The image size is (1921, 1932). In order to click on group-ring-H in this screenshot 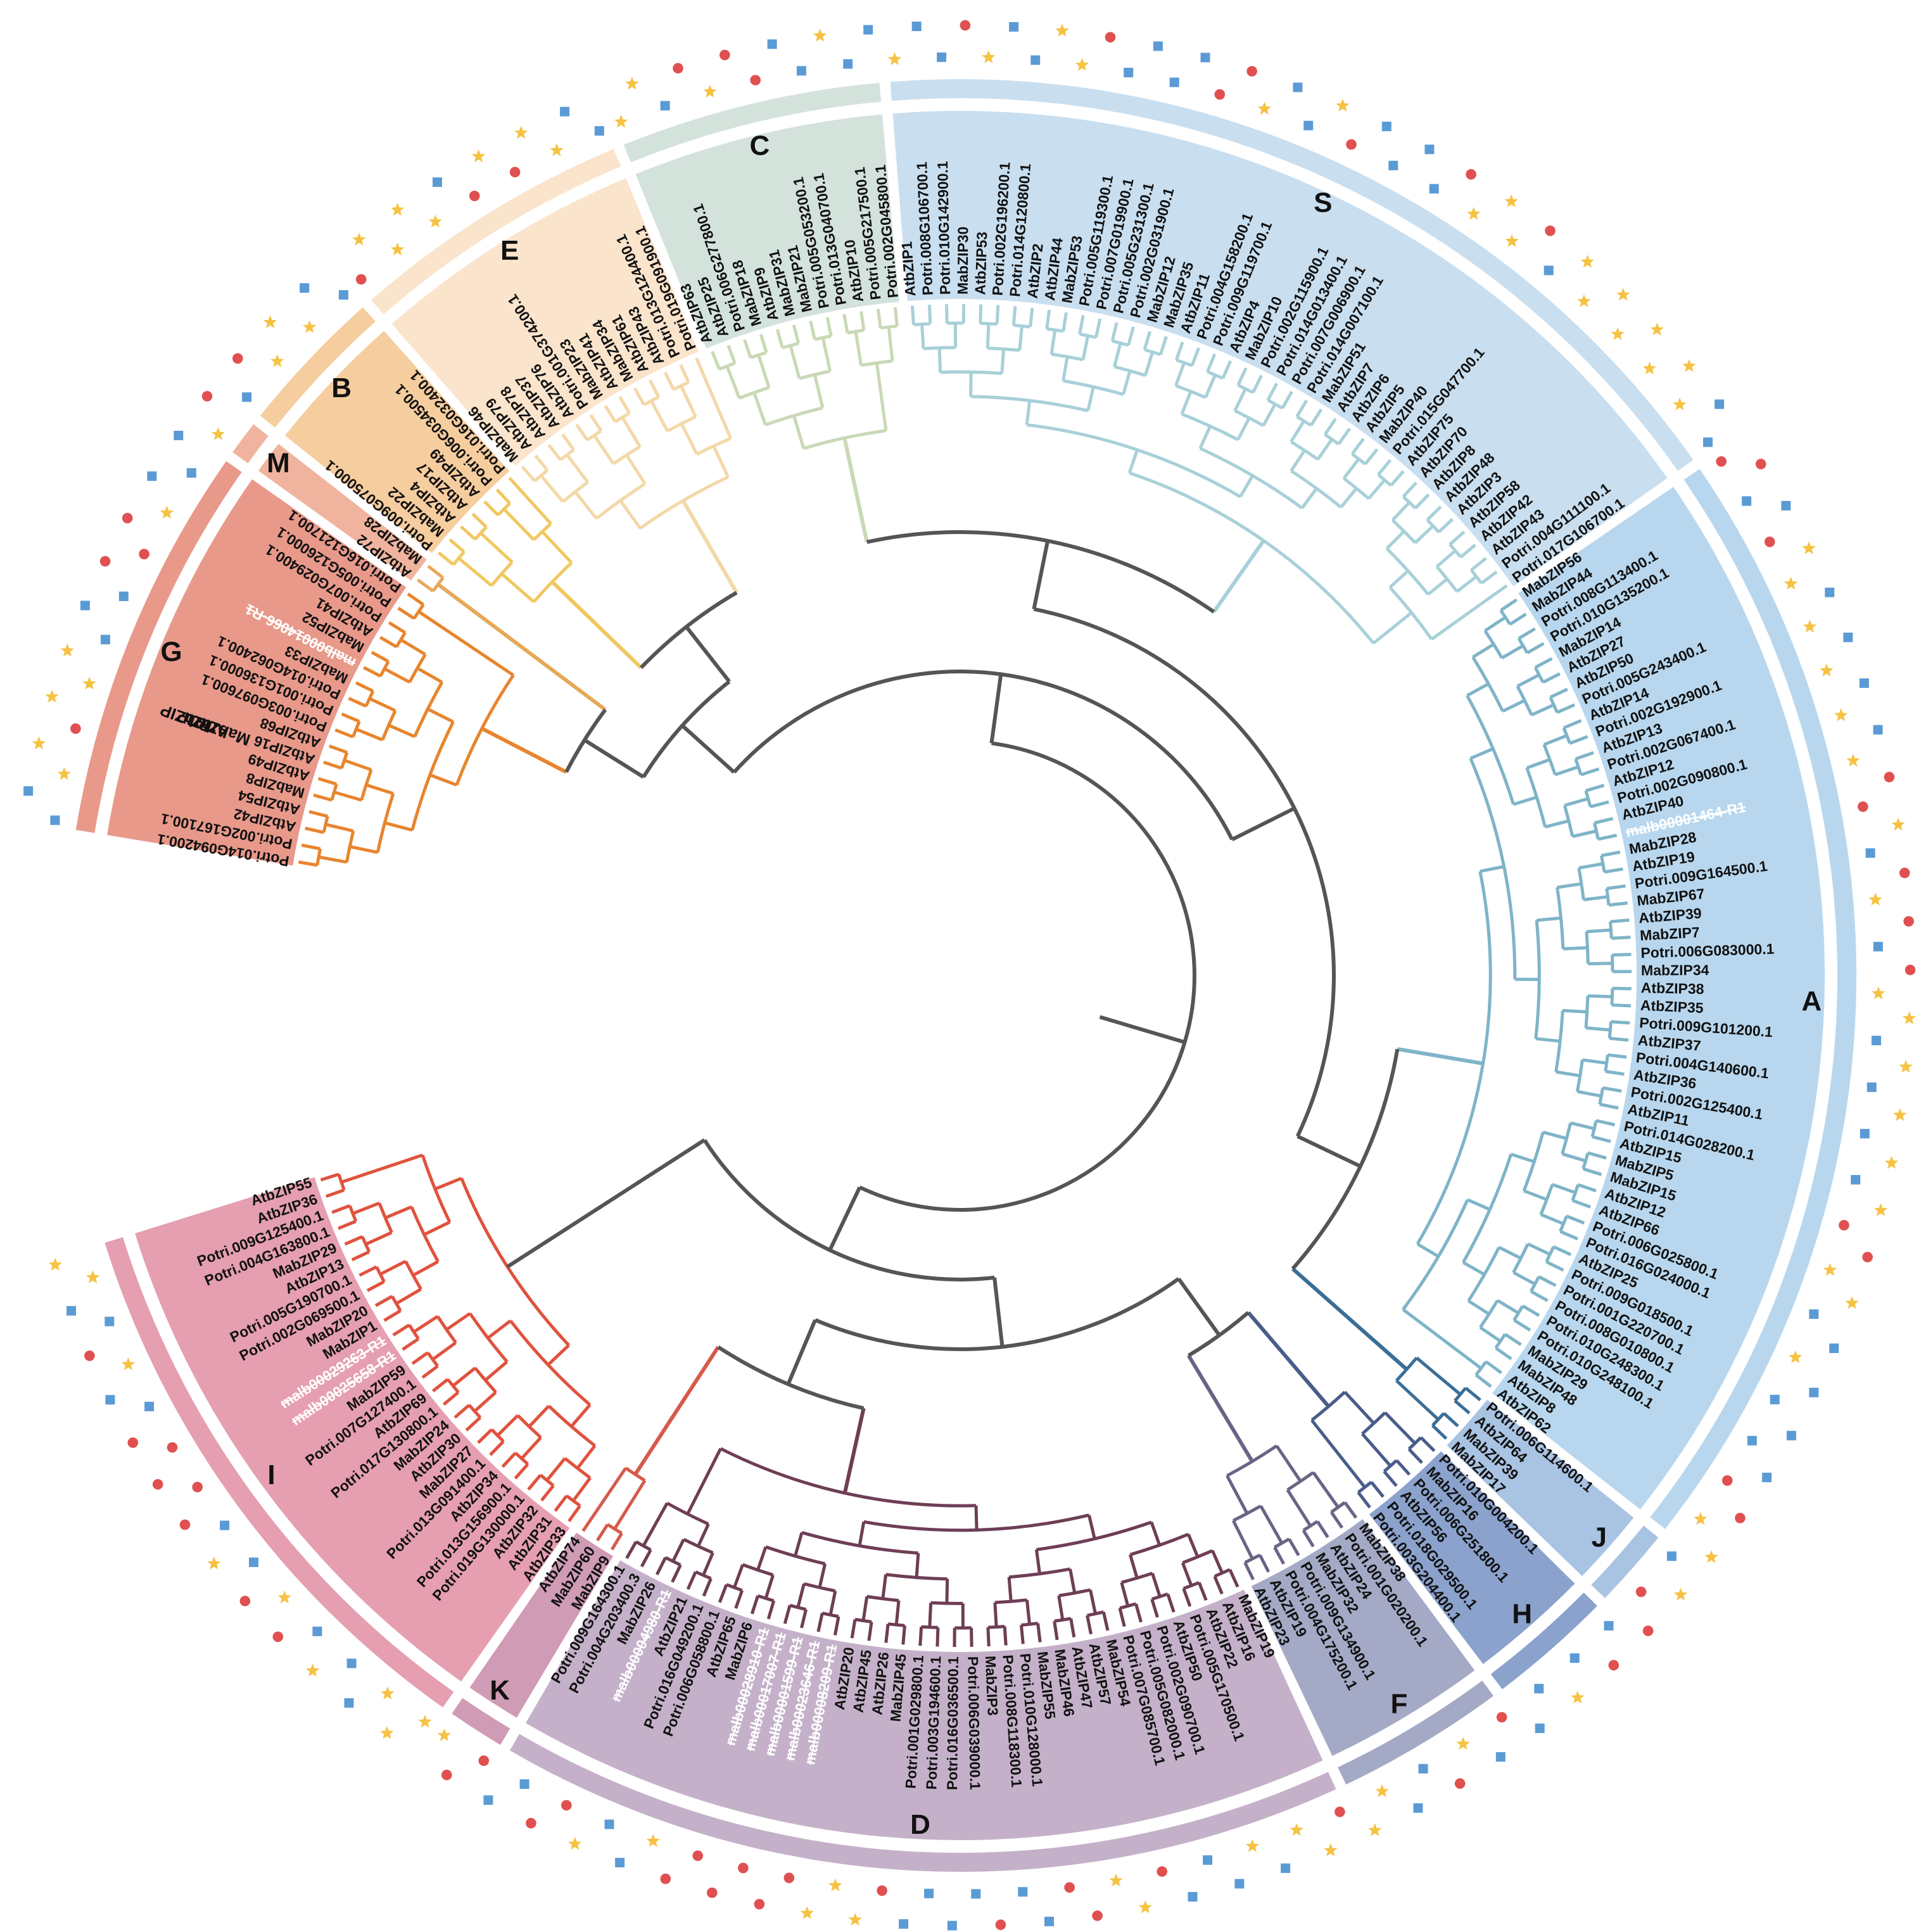, I will do `click(1544, 1640)`.